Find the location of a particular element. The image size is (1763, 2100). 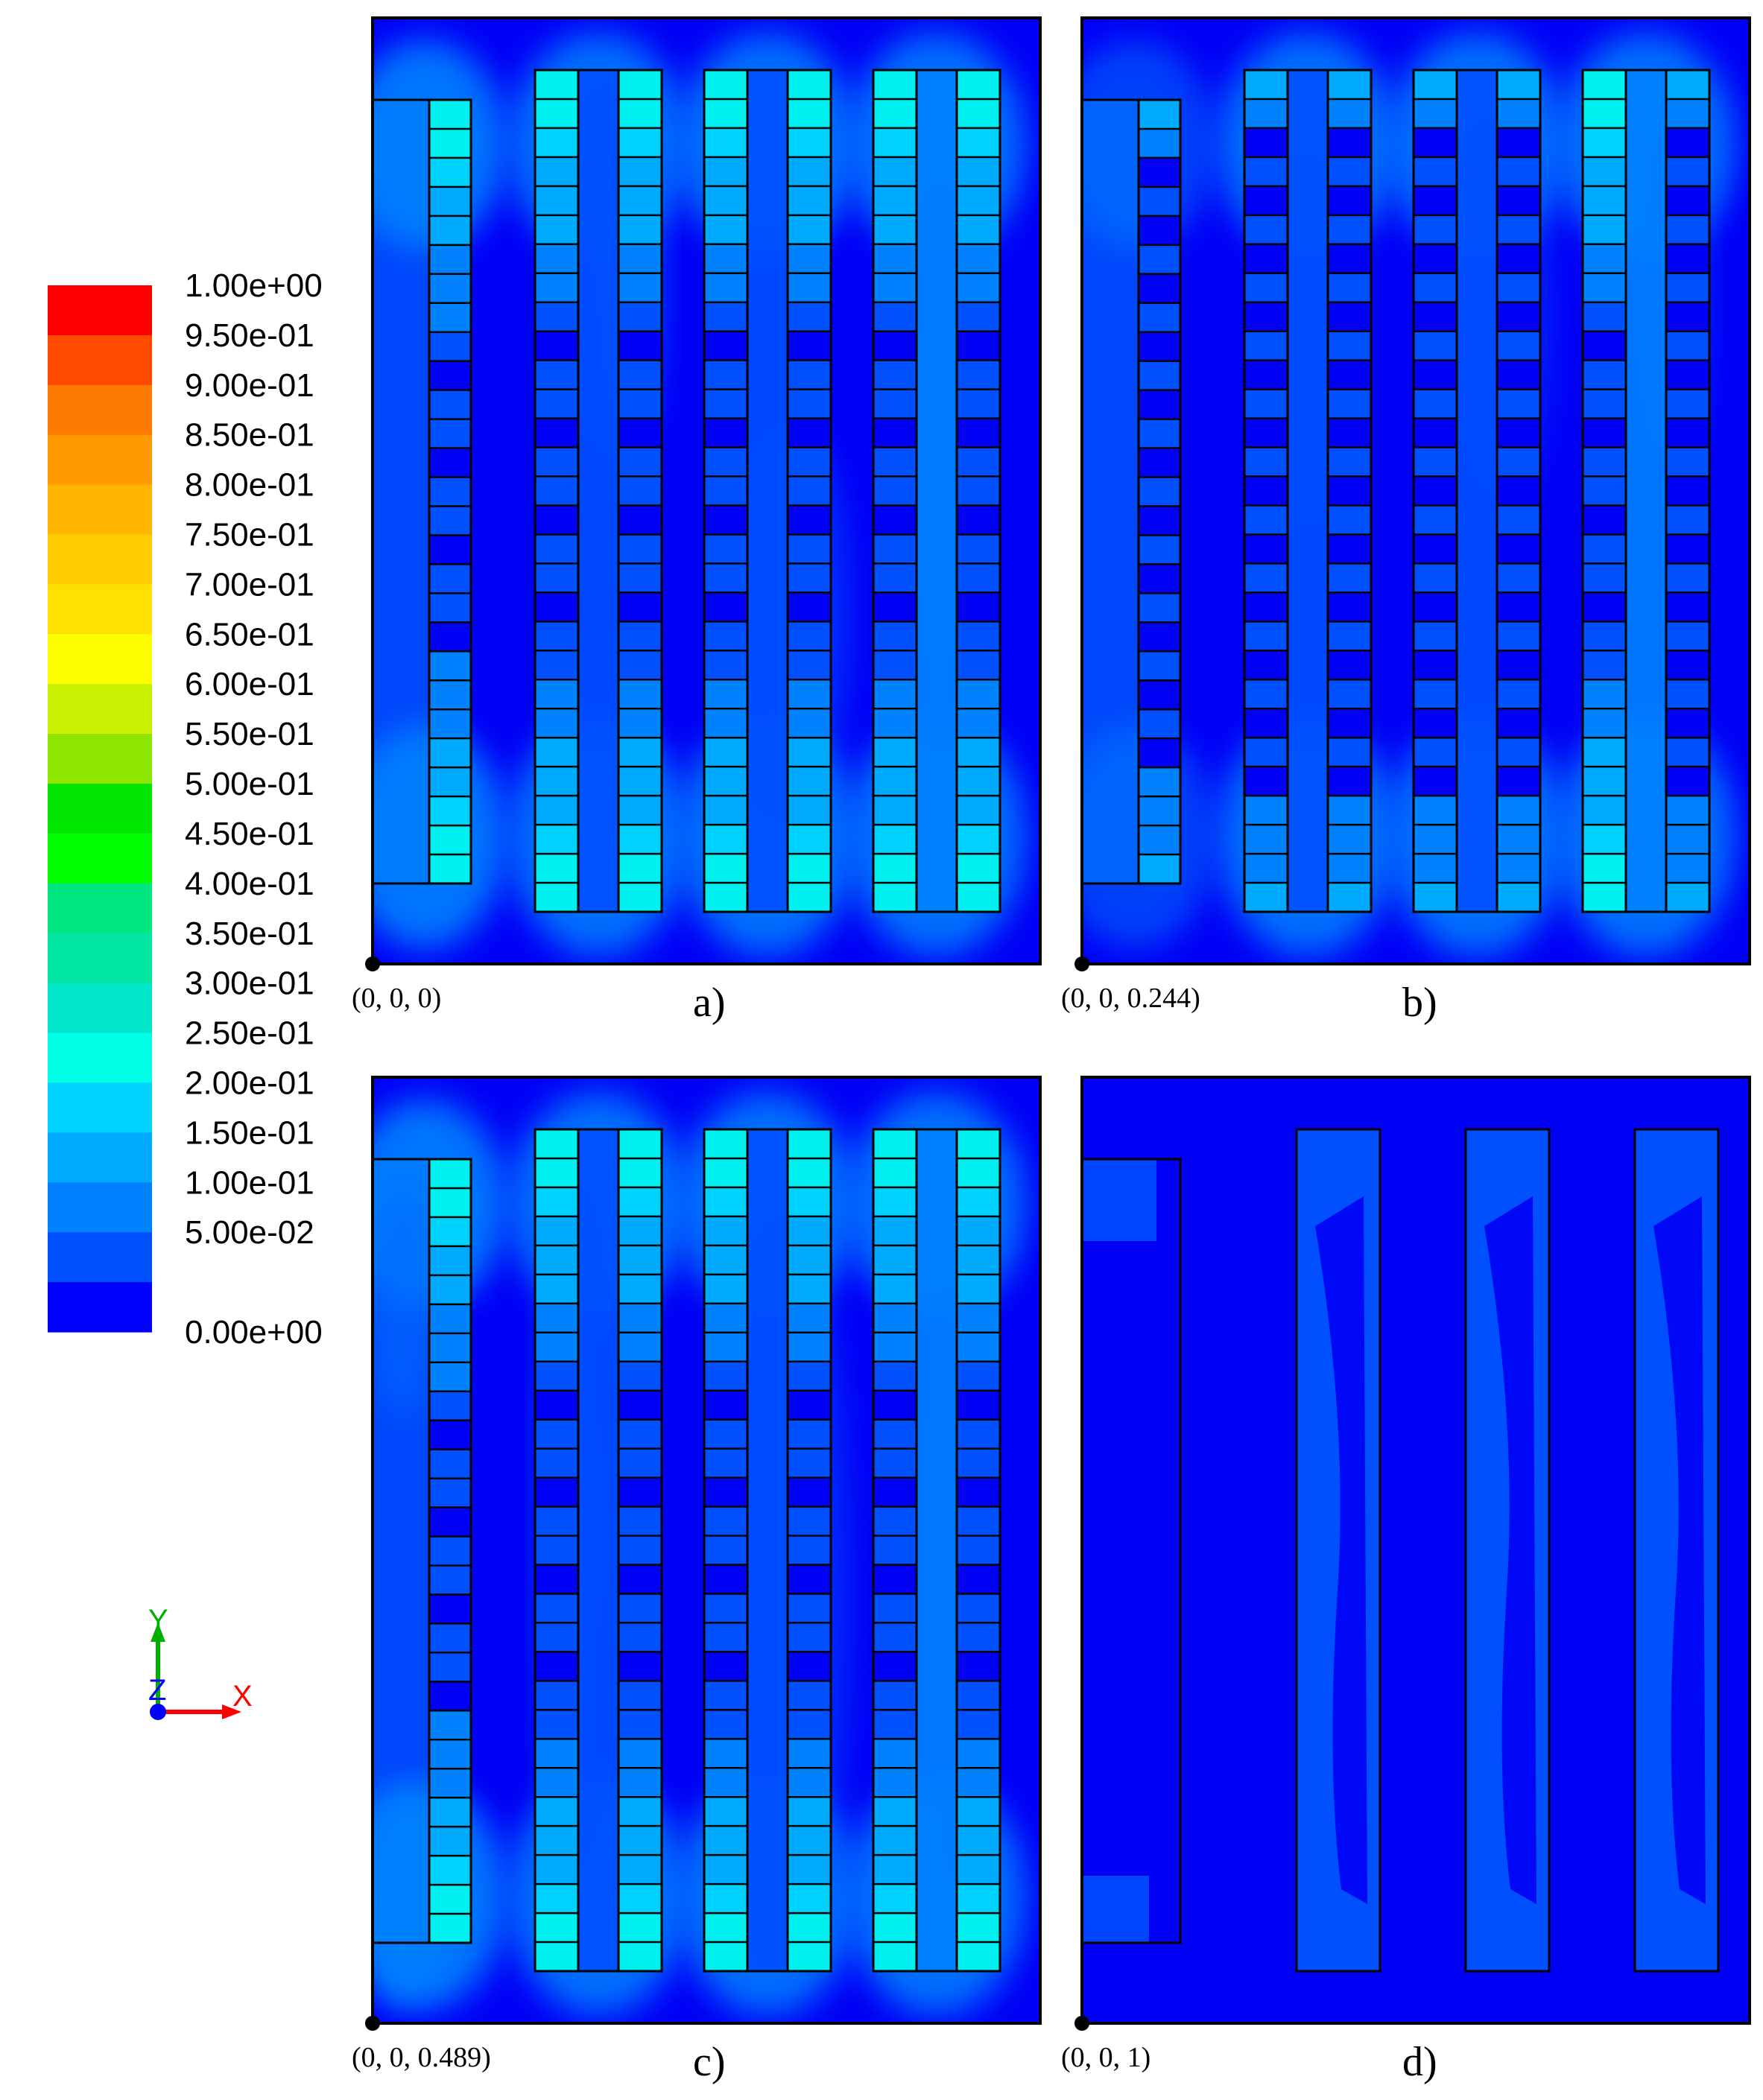

legend-label: 5.00e-02 is located at coordinates (250, 1232).